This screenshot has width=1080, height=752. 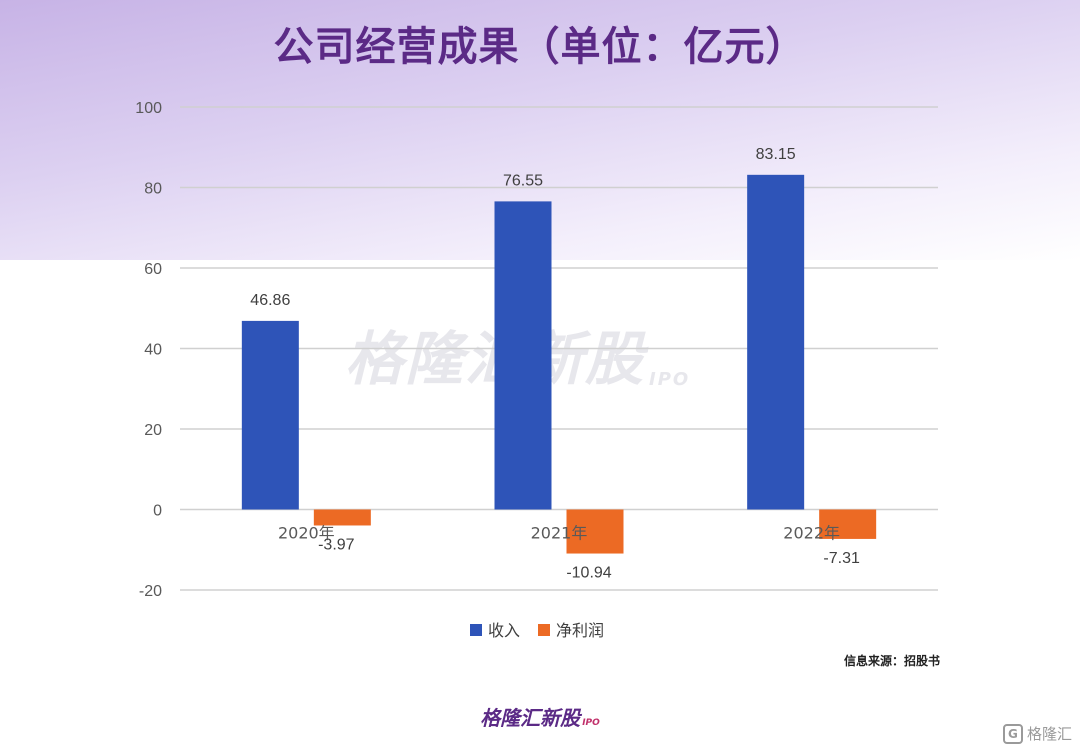 I want to click on watermark-suffix: IPO, so click(x=670, y=379).